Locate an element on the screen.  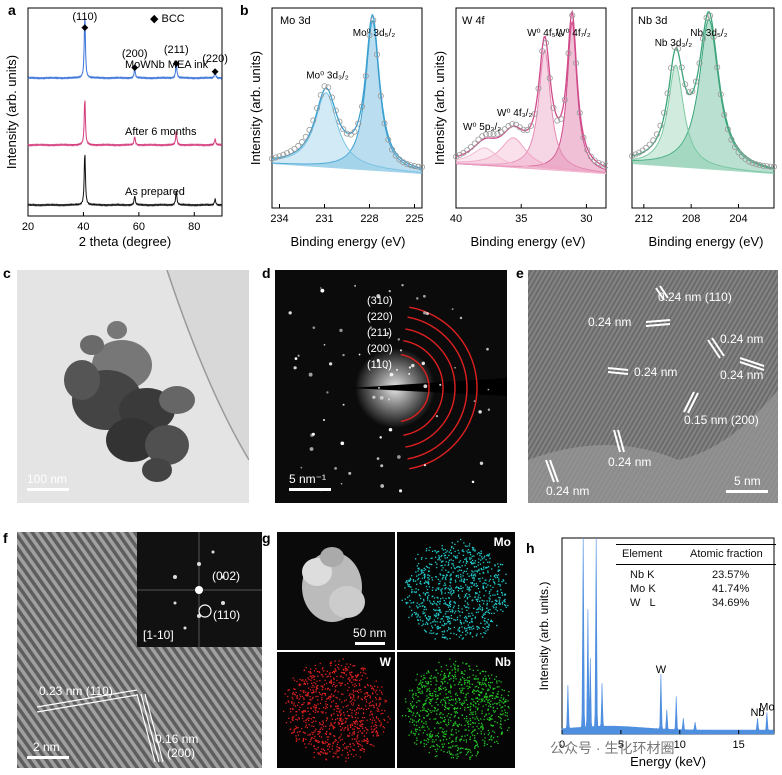
hrtem-scale-bar is located at coordinates (747, 491).